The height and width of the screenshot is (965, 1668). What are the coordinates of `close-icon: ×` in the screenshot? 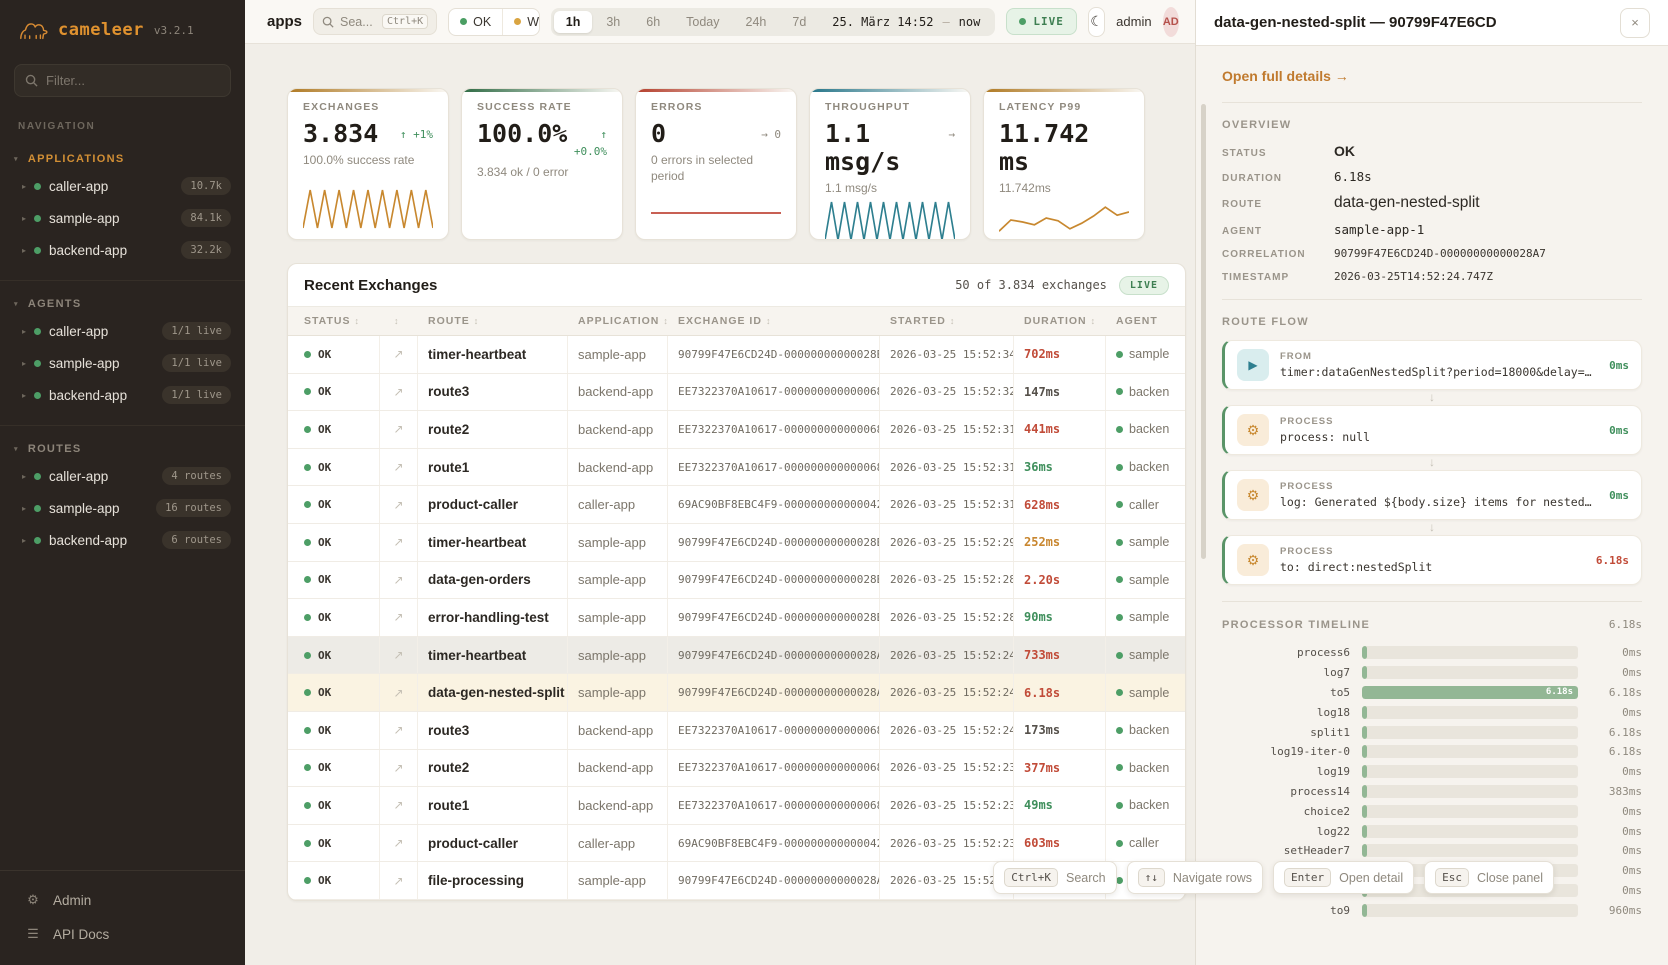 It's located at (1635, 22).